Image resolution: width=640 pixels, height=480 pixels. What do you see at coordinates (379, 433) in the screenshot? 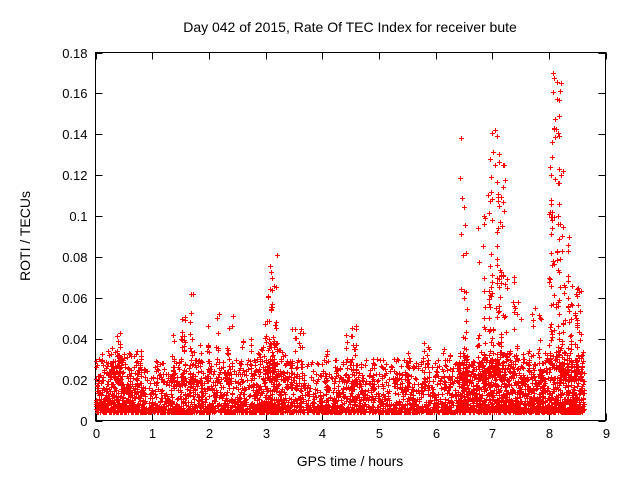
I see `x-tick-label: 5` at bounding box center [379, 433].